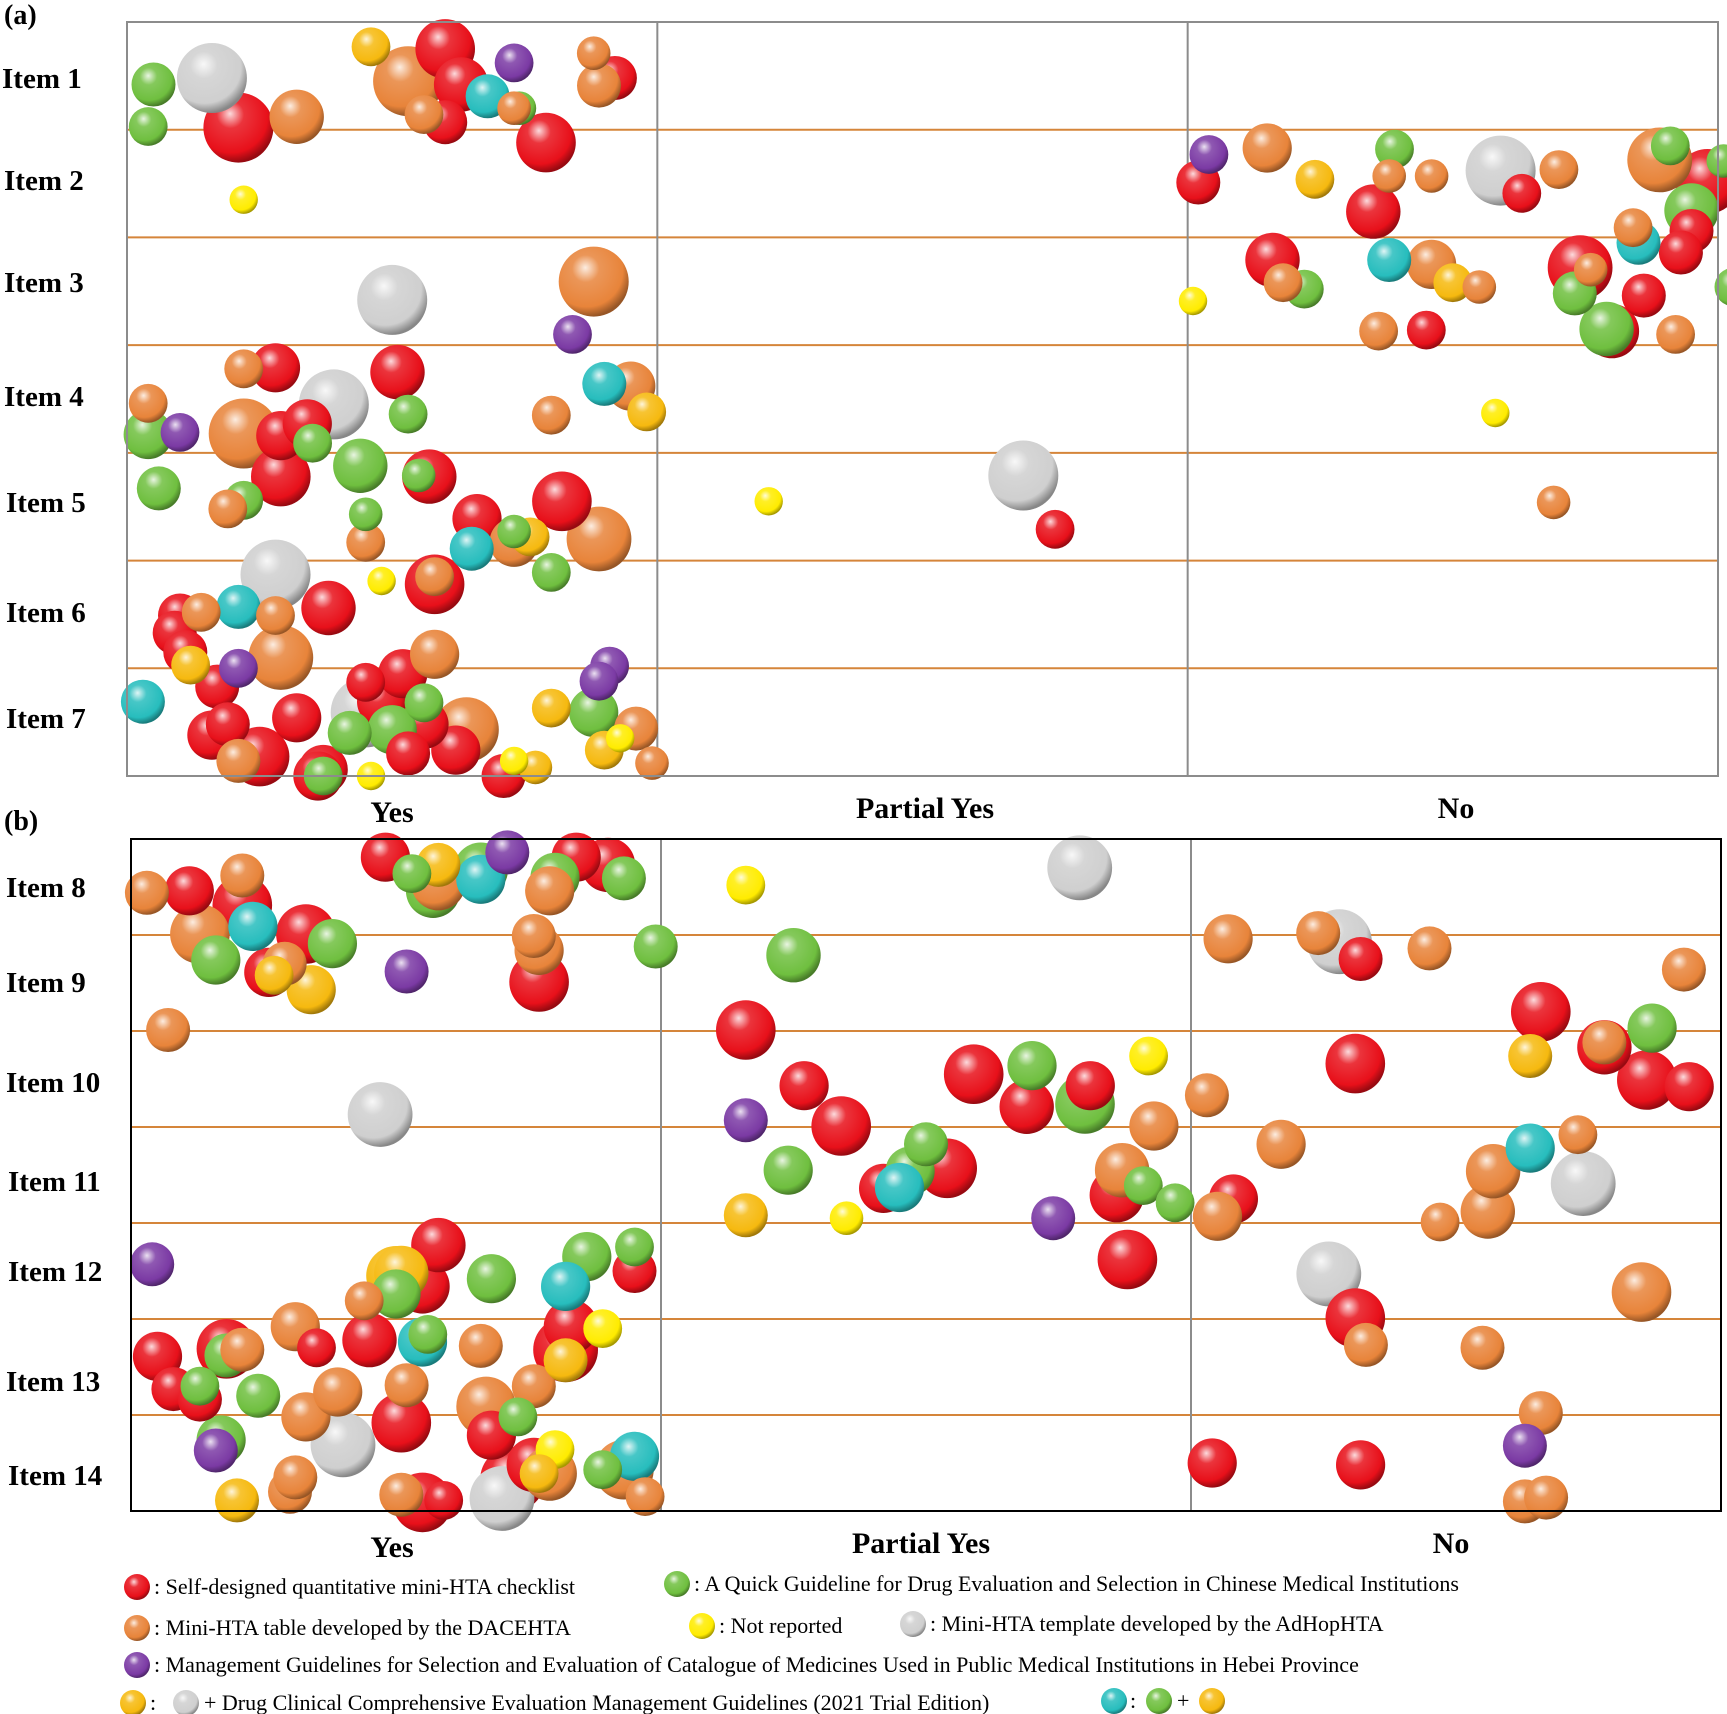 The width and height of the screenshot is (1727, 1714). What do you see at coordinates (46, 983) in the screenshot?
I see `item-label: Item 9` at bounding box center [46, 983].